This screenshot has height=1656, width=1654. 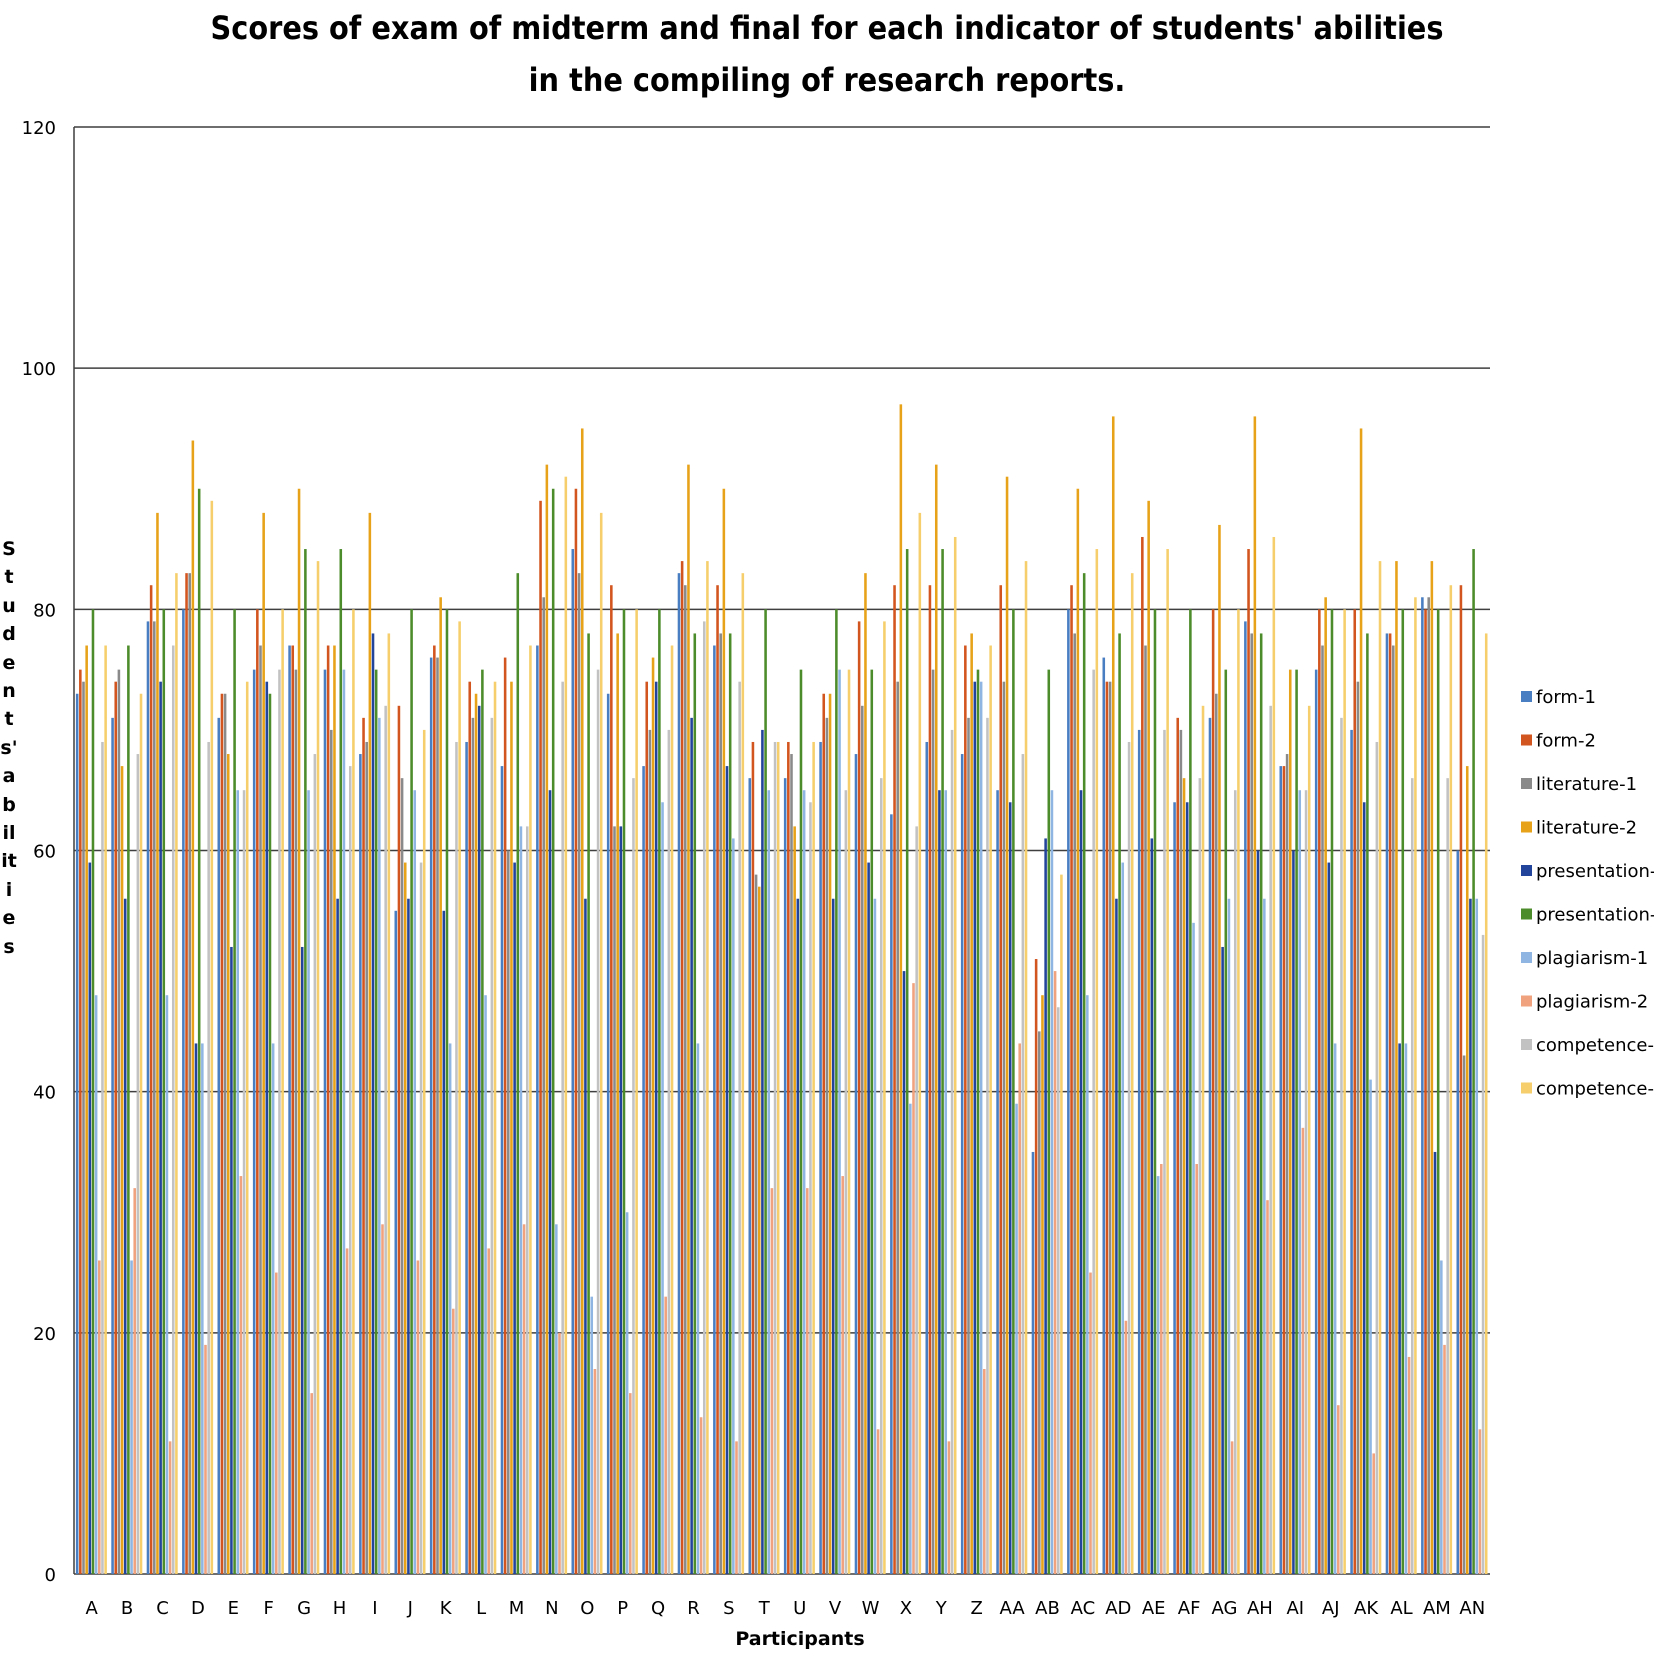 What do you see at coordinates (799, 1608) in the screenshot?
I see `x-tick-label: U` at bounding box center [799, 1608].